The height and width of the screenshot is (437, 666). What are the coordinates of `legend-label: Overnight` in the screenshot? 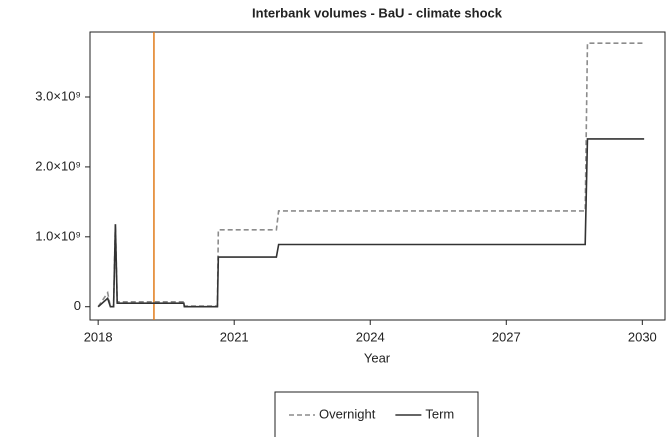 It's located at (347, 413).